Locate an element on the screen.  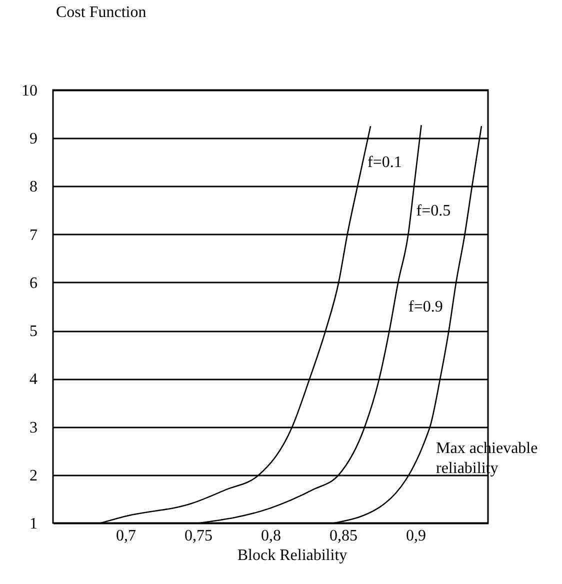
y-tick-label: 2 is located at coordinates (34, 475).